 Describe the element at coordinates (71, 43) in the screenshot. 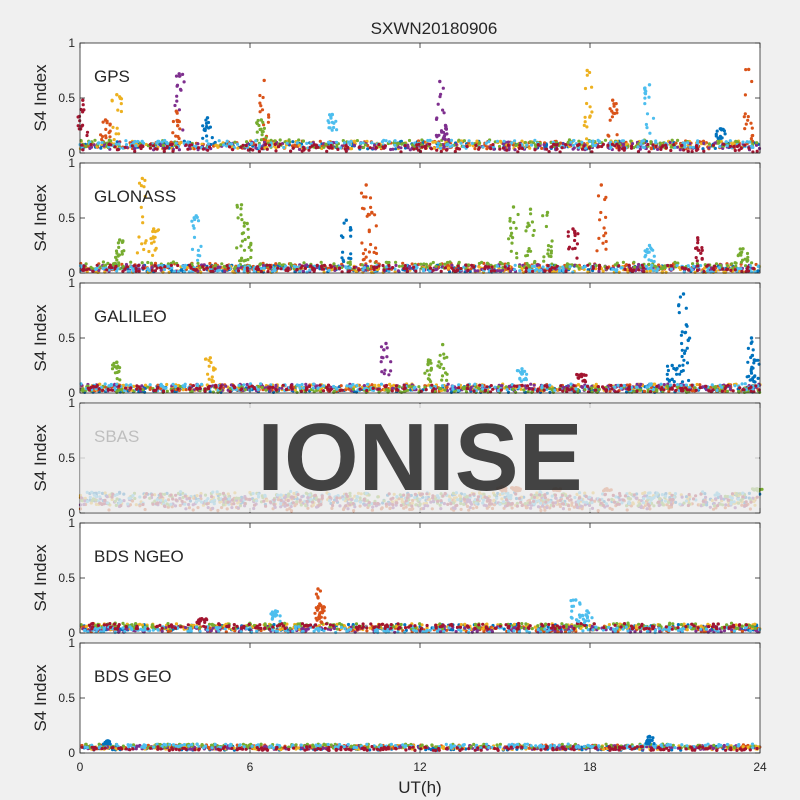

I see `y-tick-label: 1` at that location.